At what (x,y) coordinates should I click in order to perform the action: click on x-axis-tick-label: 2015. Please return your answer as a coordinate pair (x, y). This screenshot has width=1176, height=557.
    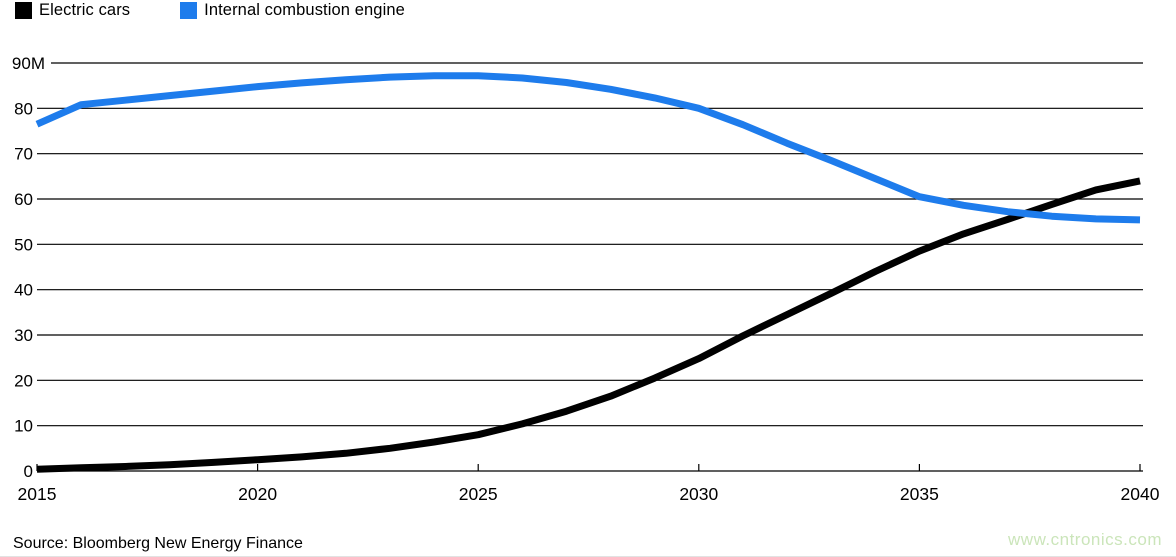
    Looking at the image, I should click on (37, 494).